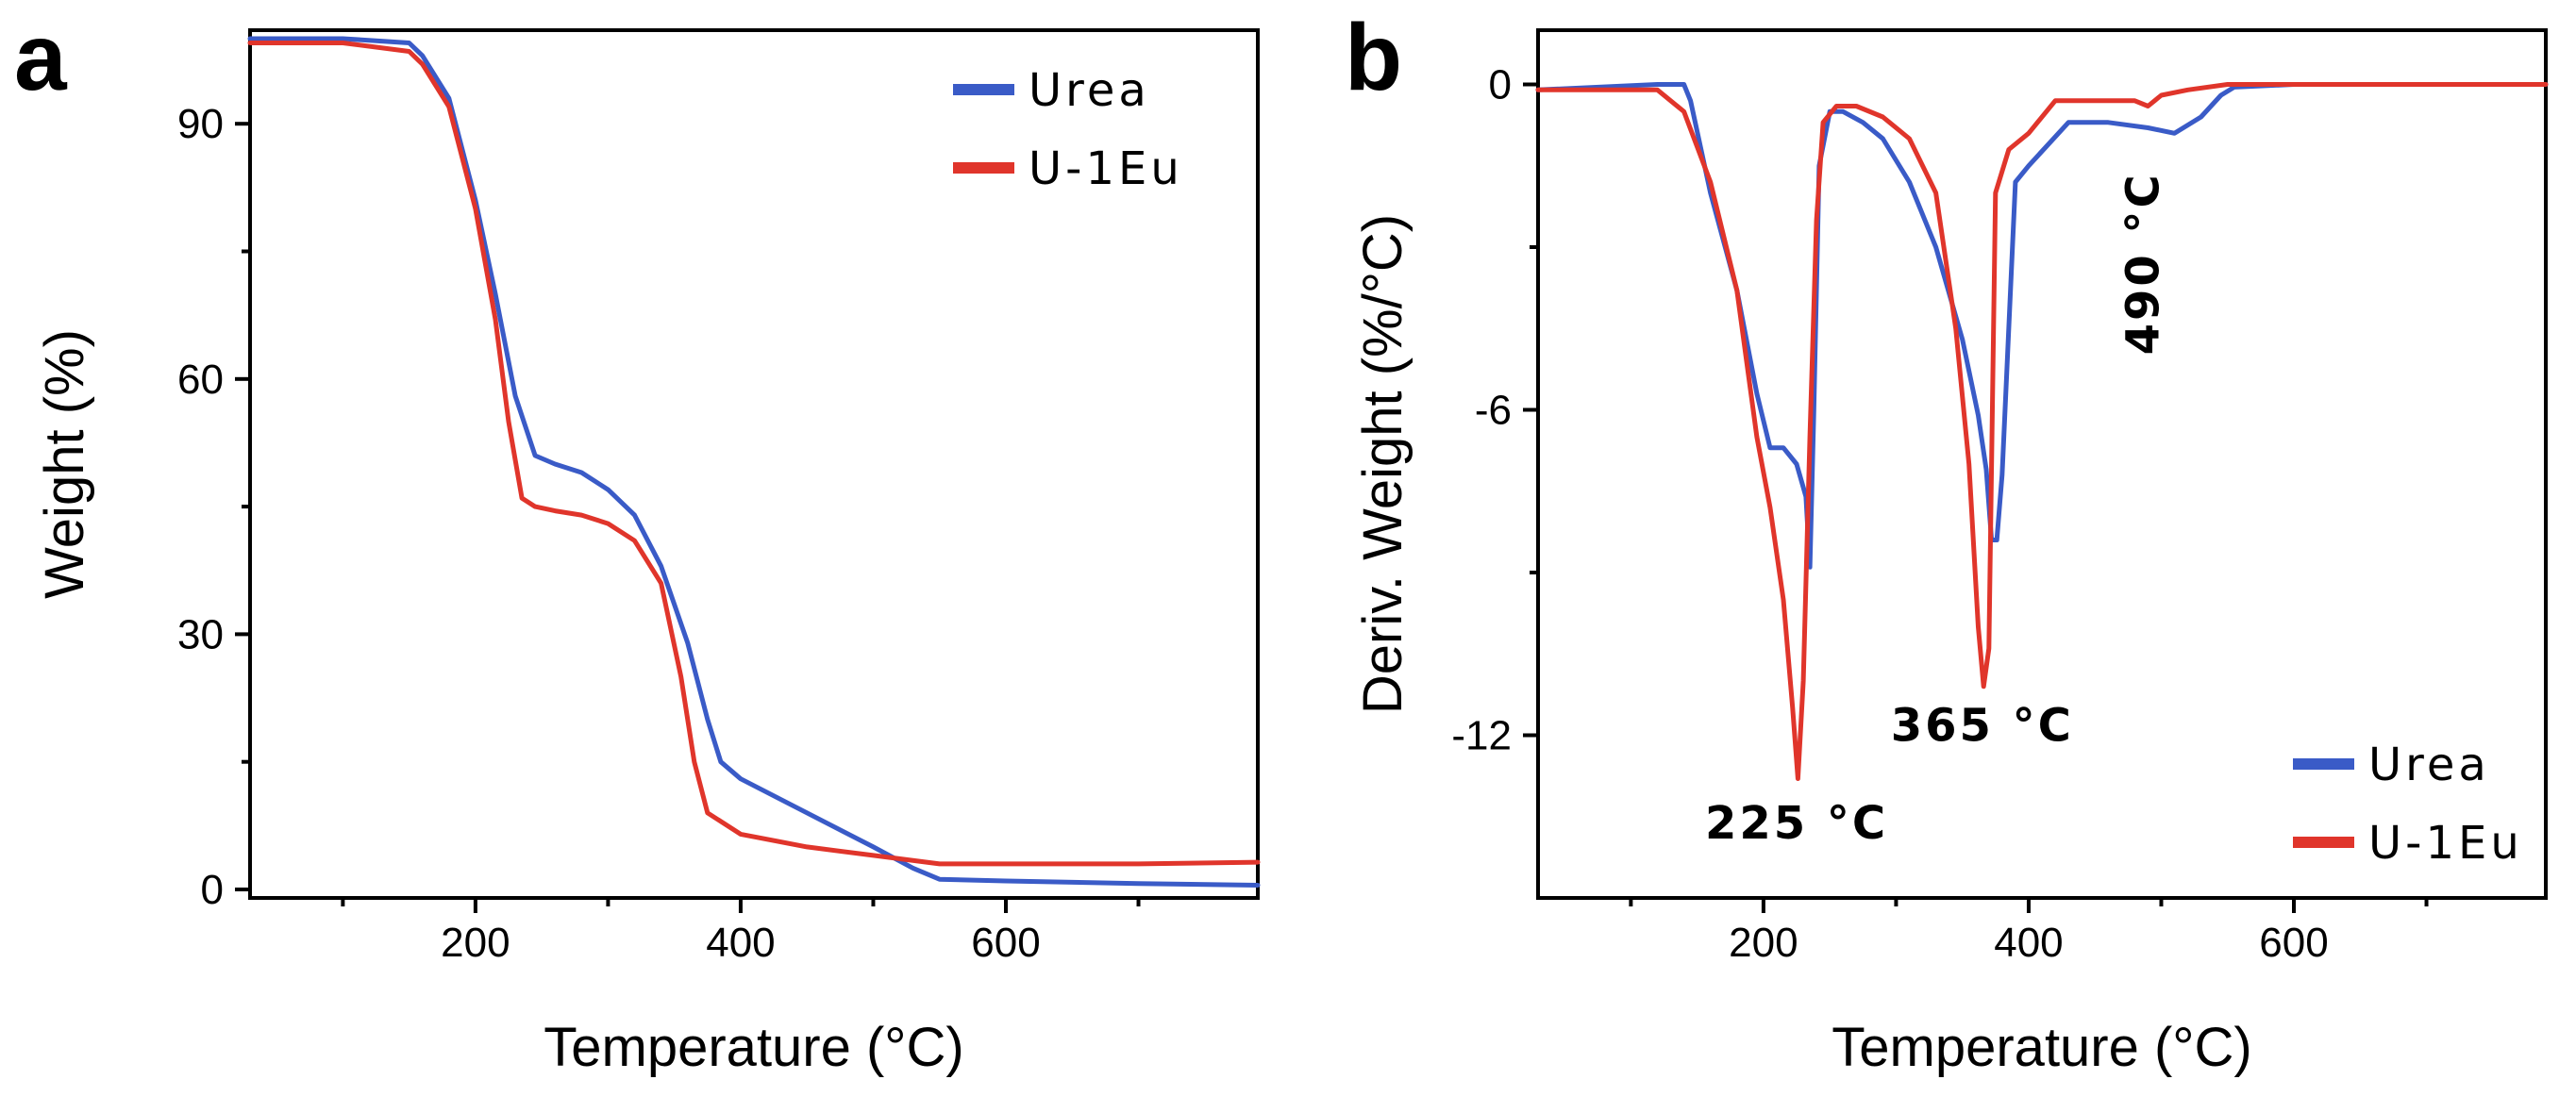 Image resolution: width=2576 pixels, height=1113 pixels. I want to click on y-axis-title-b: Deriv. Weight (%/°C), so click(1382, 464).